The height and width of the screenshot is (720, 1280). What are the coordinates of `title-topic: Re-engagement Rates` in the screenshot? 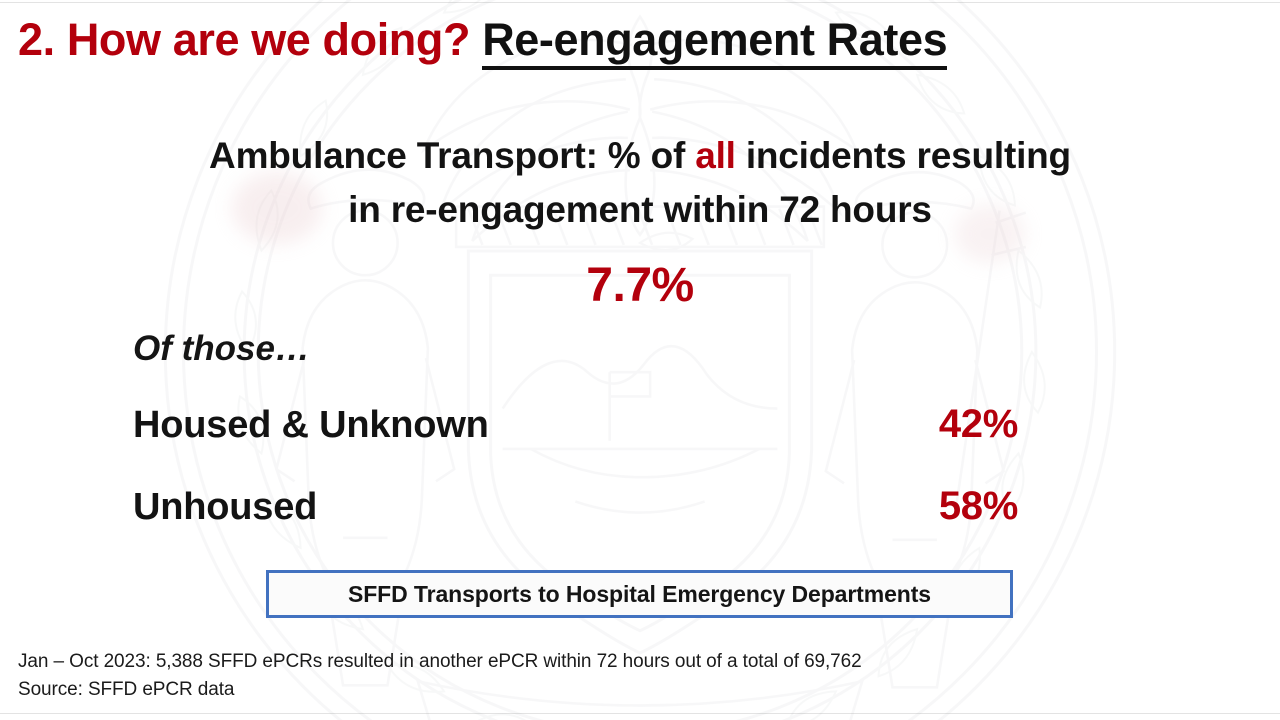 It's located at (715, 42).